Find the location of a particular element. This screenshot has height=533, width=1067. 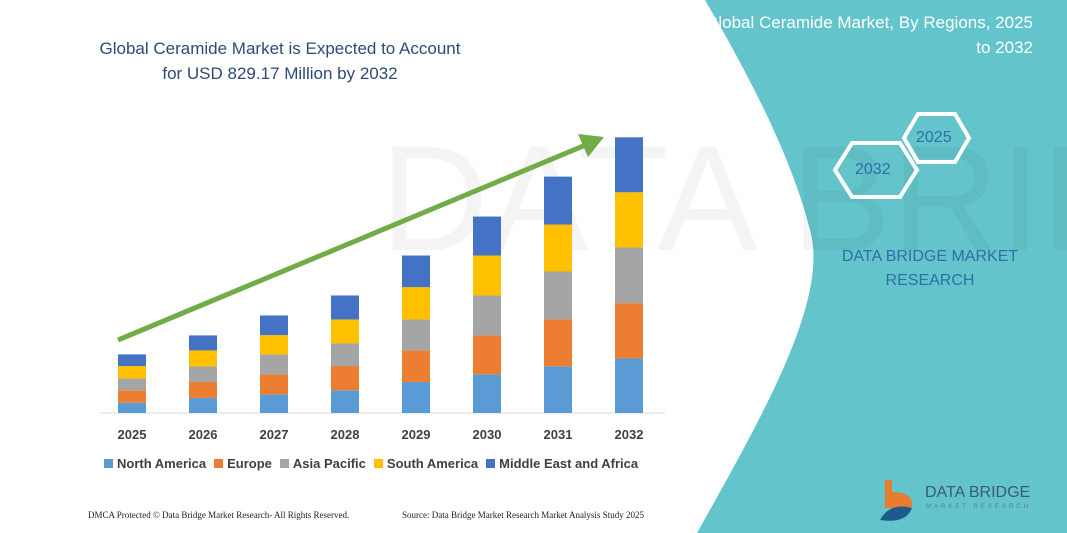

legend-label: North America is located at coordinates (162, 463).